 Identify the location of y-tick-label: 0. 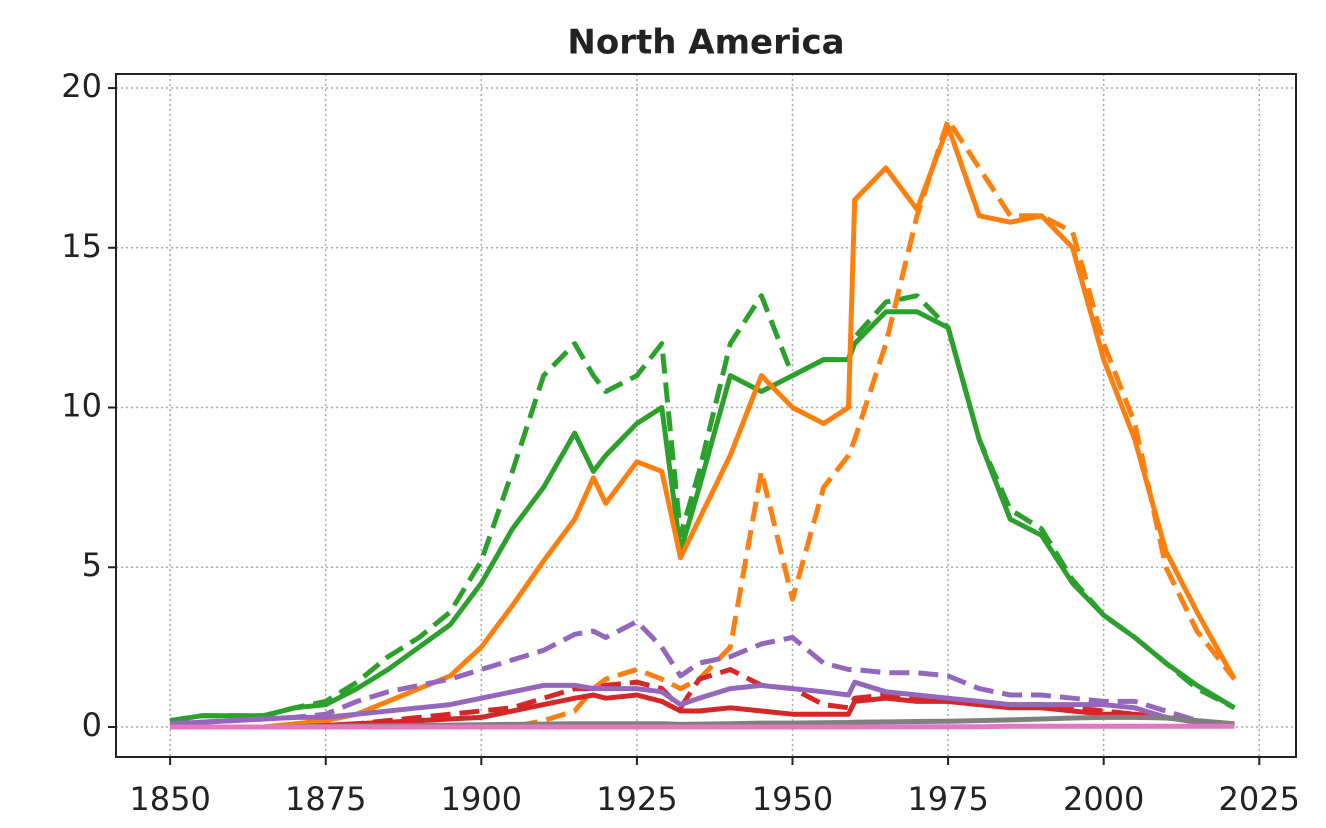
(92, 725).